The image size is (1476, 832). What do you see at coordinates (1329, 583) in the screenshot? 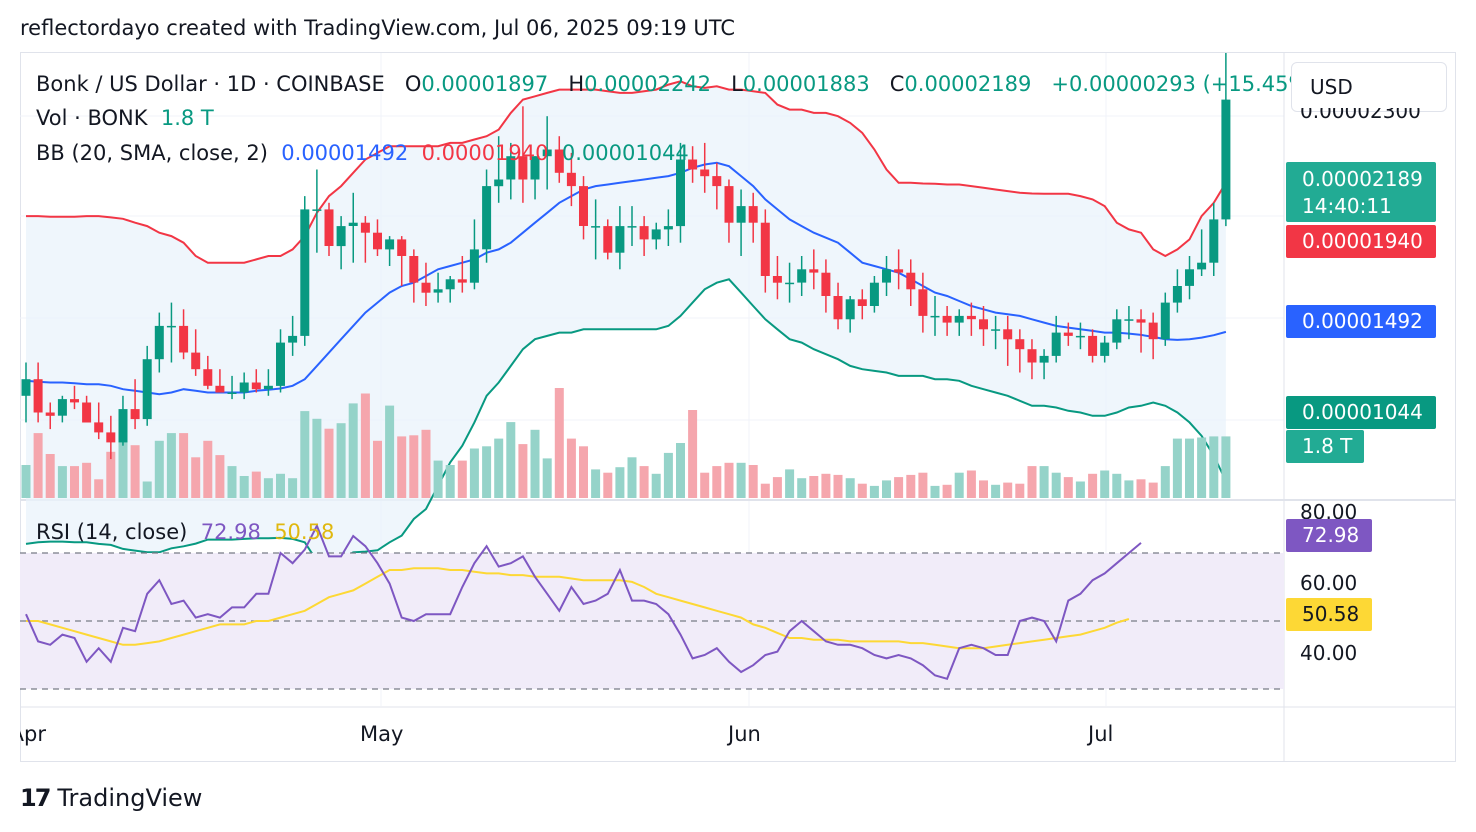
I see `rsi-scale-label-60: 60.00` at bounding box center [1329, 583].